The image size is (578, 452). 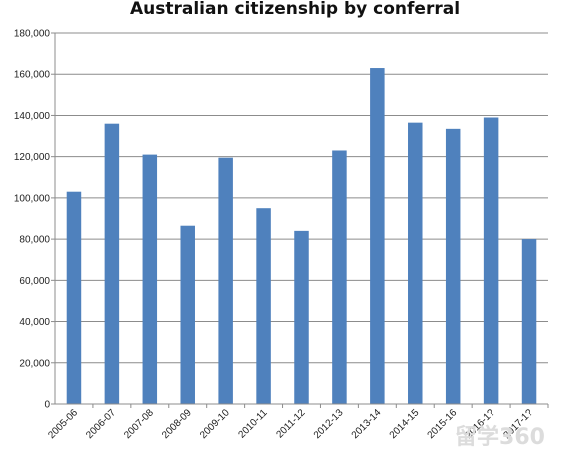 What do you see at coordinates (101, 424) in the screenshot?
I see `x-tick-label: 2006-07` at bounding box center [101, 424].